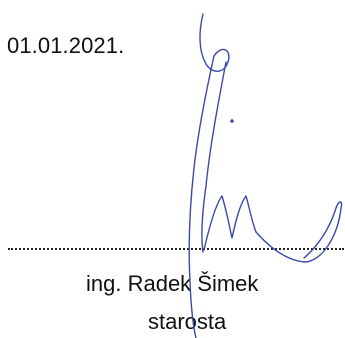 The image size is (345, 338). What do you see at coordinates (66, 45) in the screenshot?
I see `document-date: 01.01.2021.` at bounding box center [66, 45].